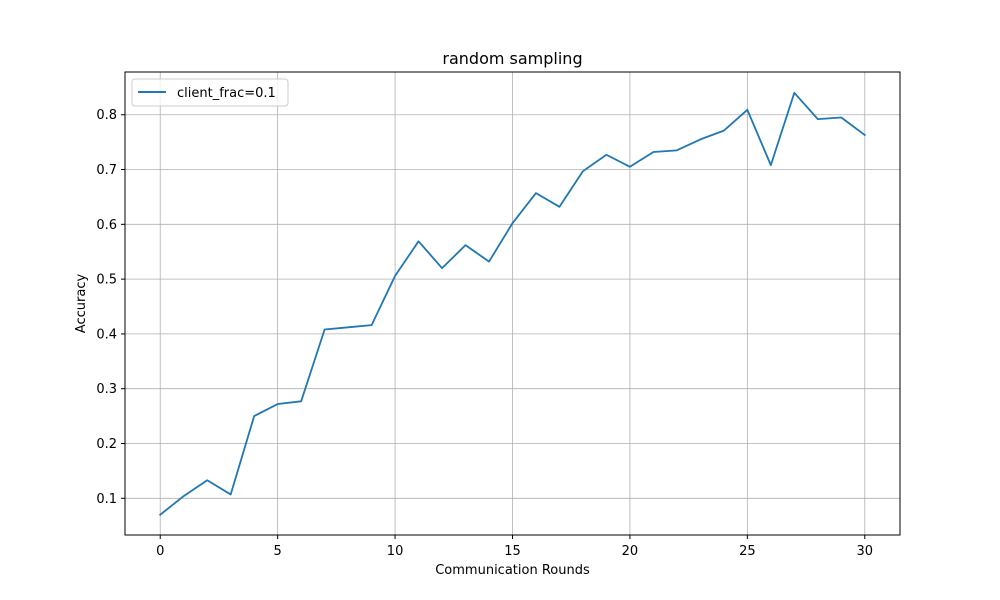 The height and width of the screenshot is (600, 1000). What do you see at coordinates (106, 334) in the screenshot?
I see `y-tick-label: 0.4` at bounding box center [106, 334].